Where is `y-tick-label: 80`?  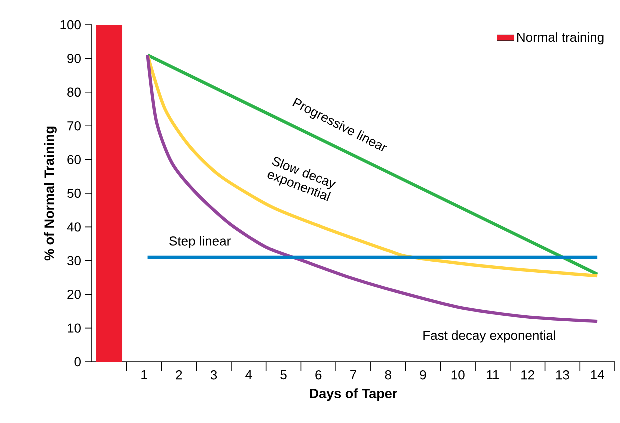 y-tick-label: 80 is located at coordinates (74, 92).